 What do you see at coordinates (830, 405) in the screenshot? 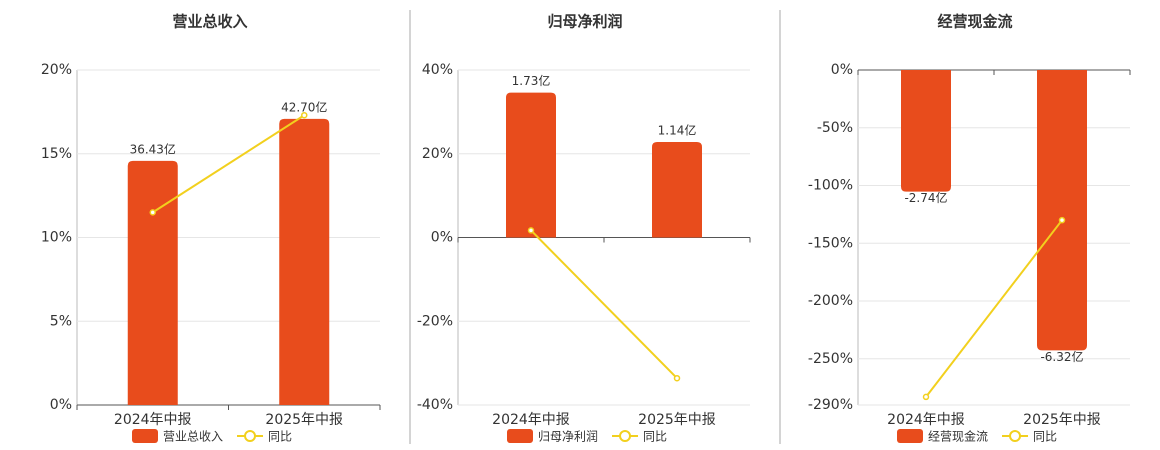
I see `y-tick-label: -290%` at bounding box center [830, 405].